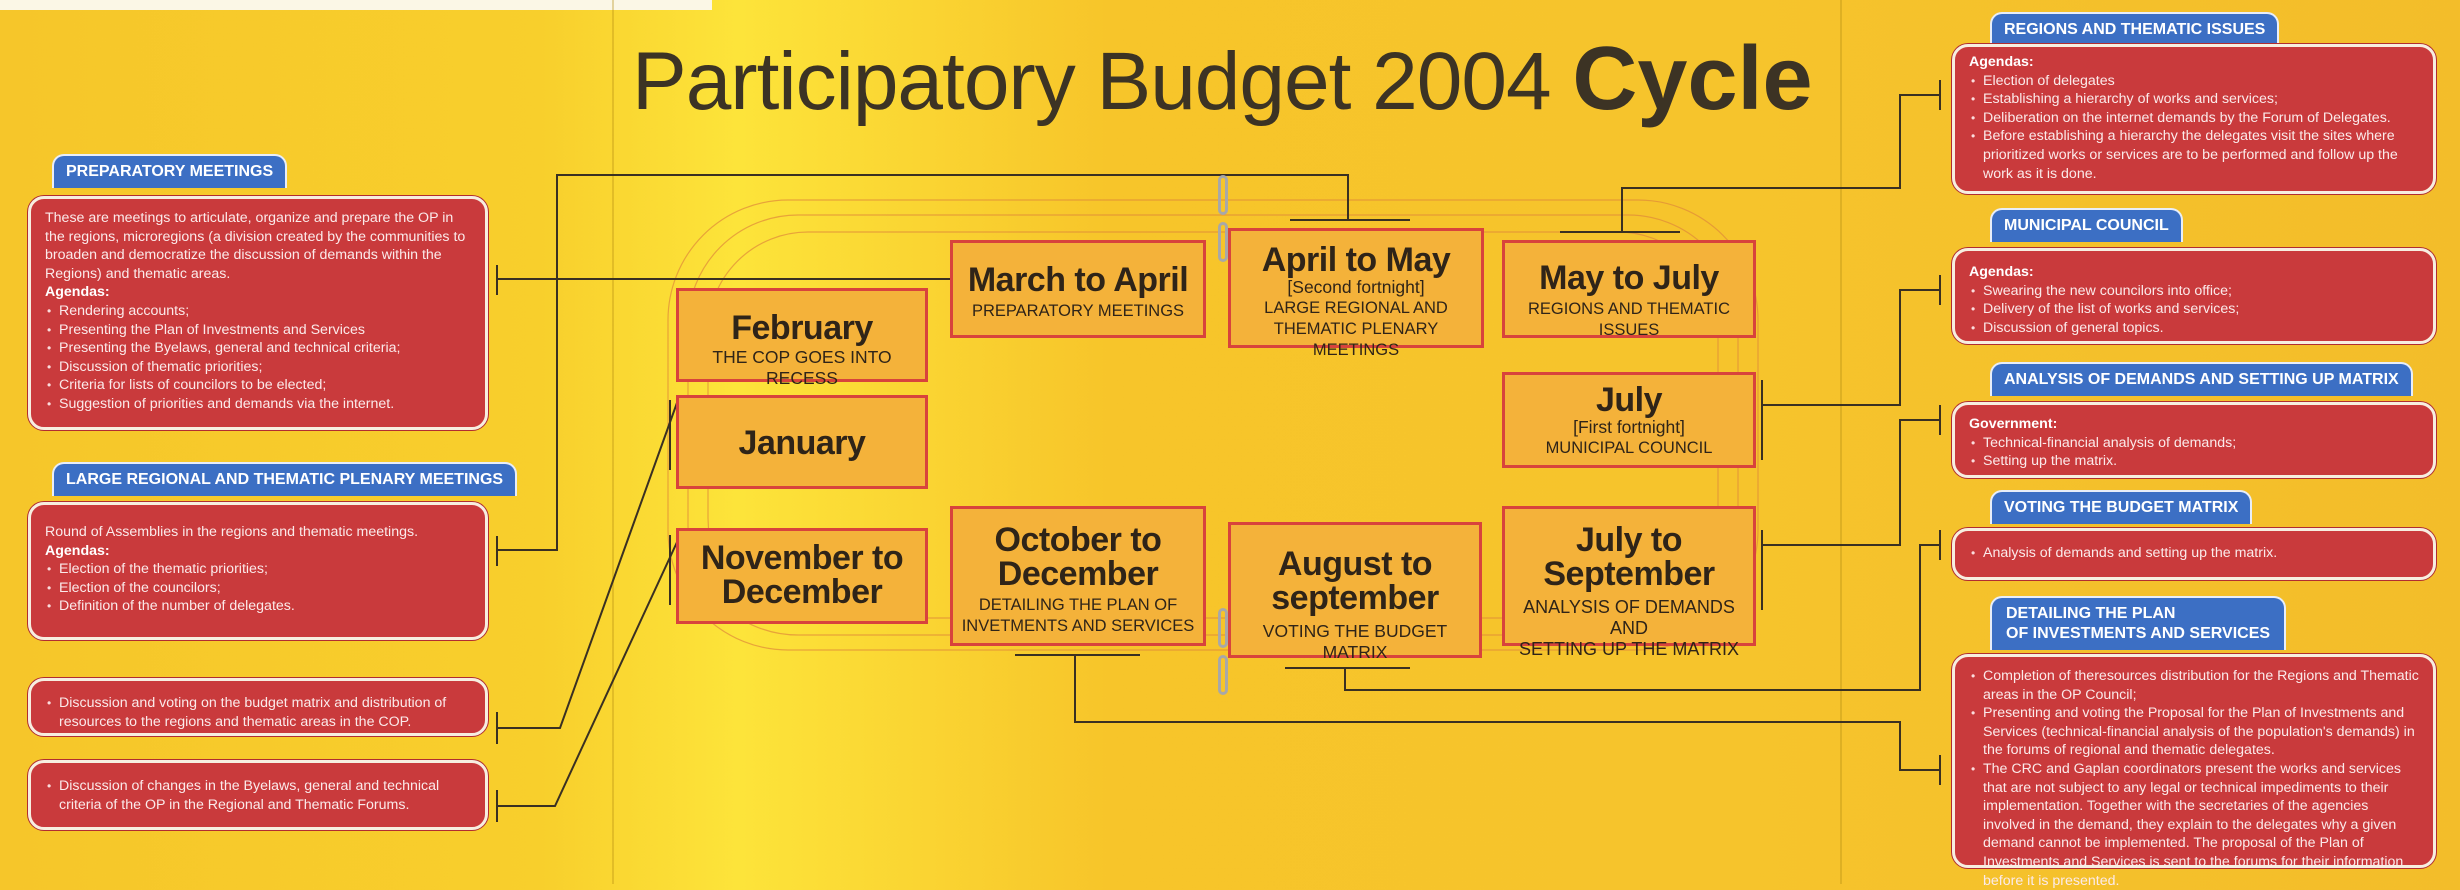 The image size is (2460, 890). I want to click on month-label: April to May, so click(1356, 260).